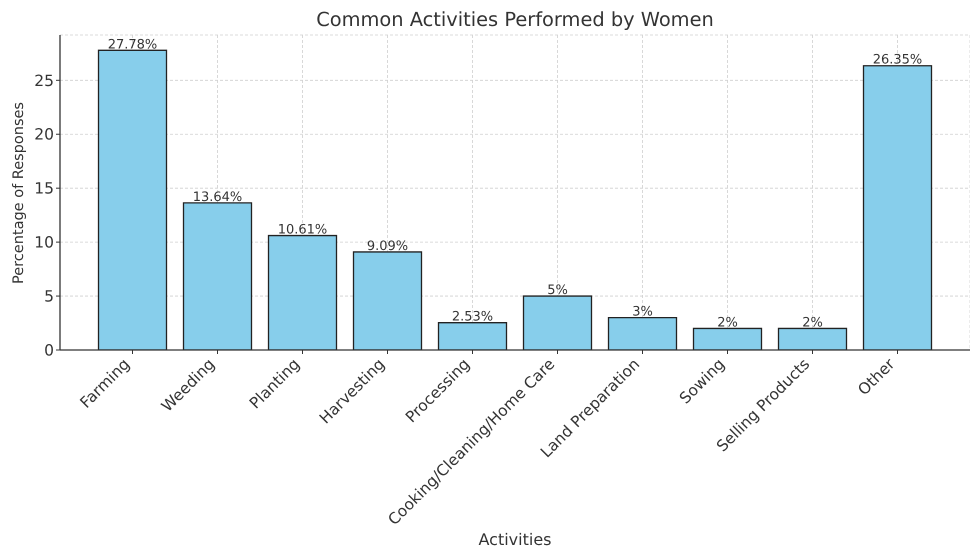 The image size is (970, 552). Describe the element at coordinates (303, 230) in the screenshot. I see `data-label: 10.61%` at that location.